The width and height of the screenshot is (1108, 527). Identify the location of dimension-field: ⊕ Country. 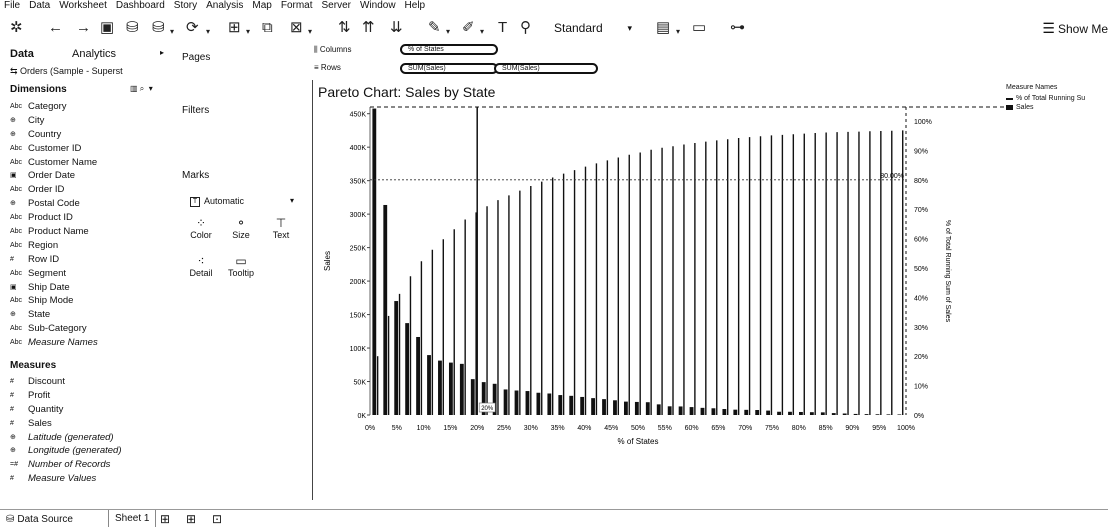
(90, 135).